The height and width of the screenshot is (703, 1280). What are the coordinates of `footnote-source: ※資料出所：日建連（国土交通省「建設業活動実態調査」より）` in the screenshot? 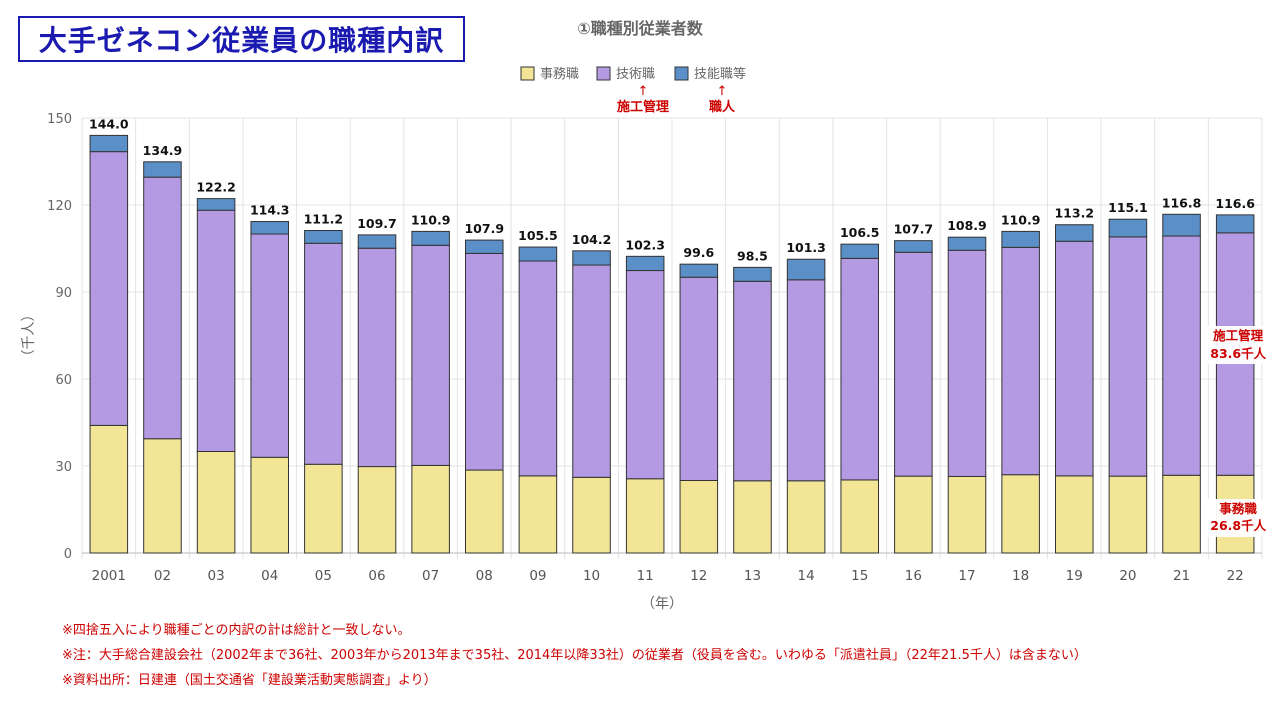 It's located at (249, 680).